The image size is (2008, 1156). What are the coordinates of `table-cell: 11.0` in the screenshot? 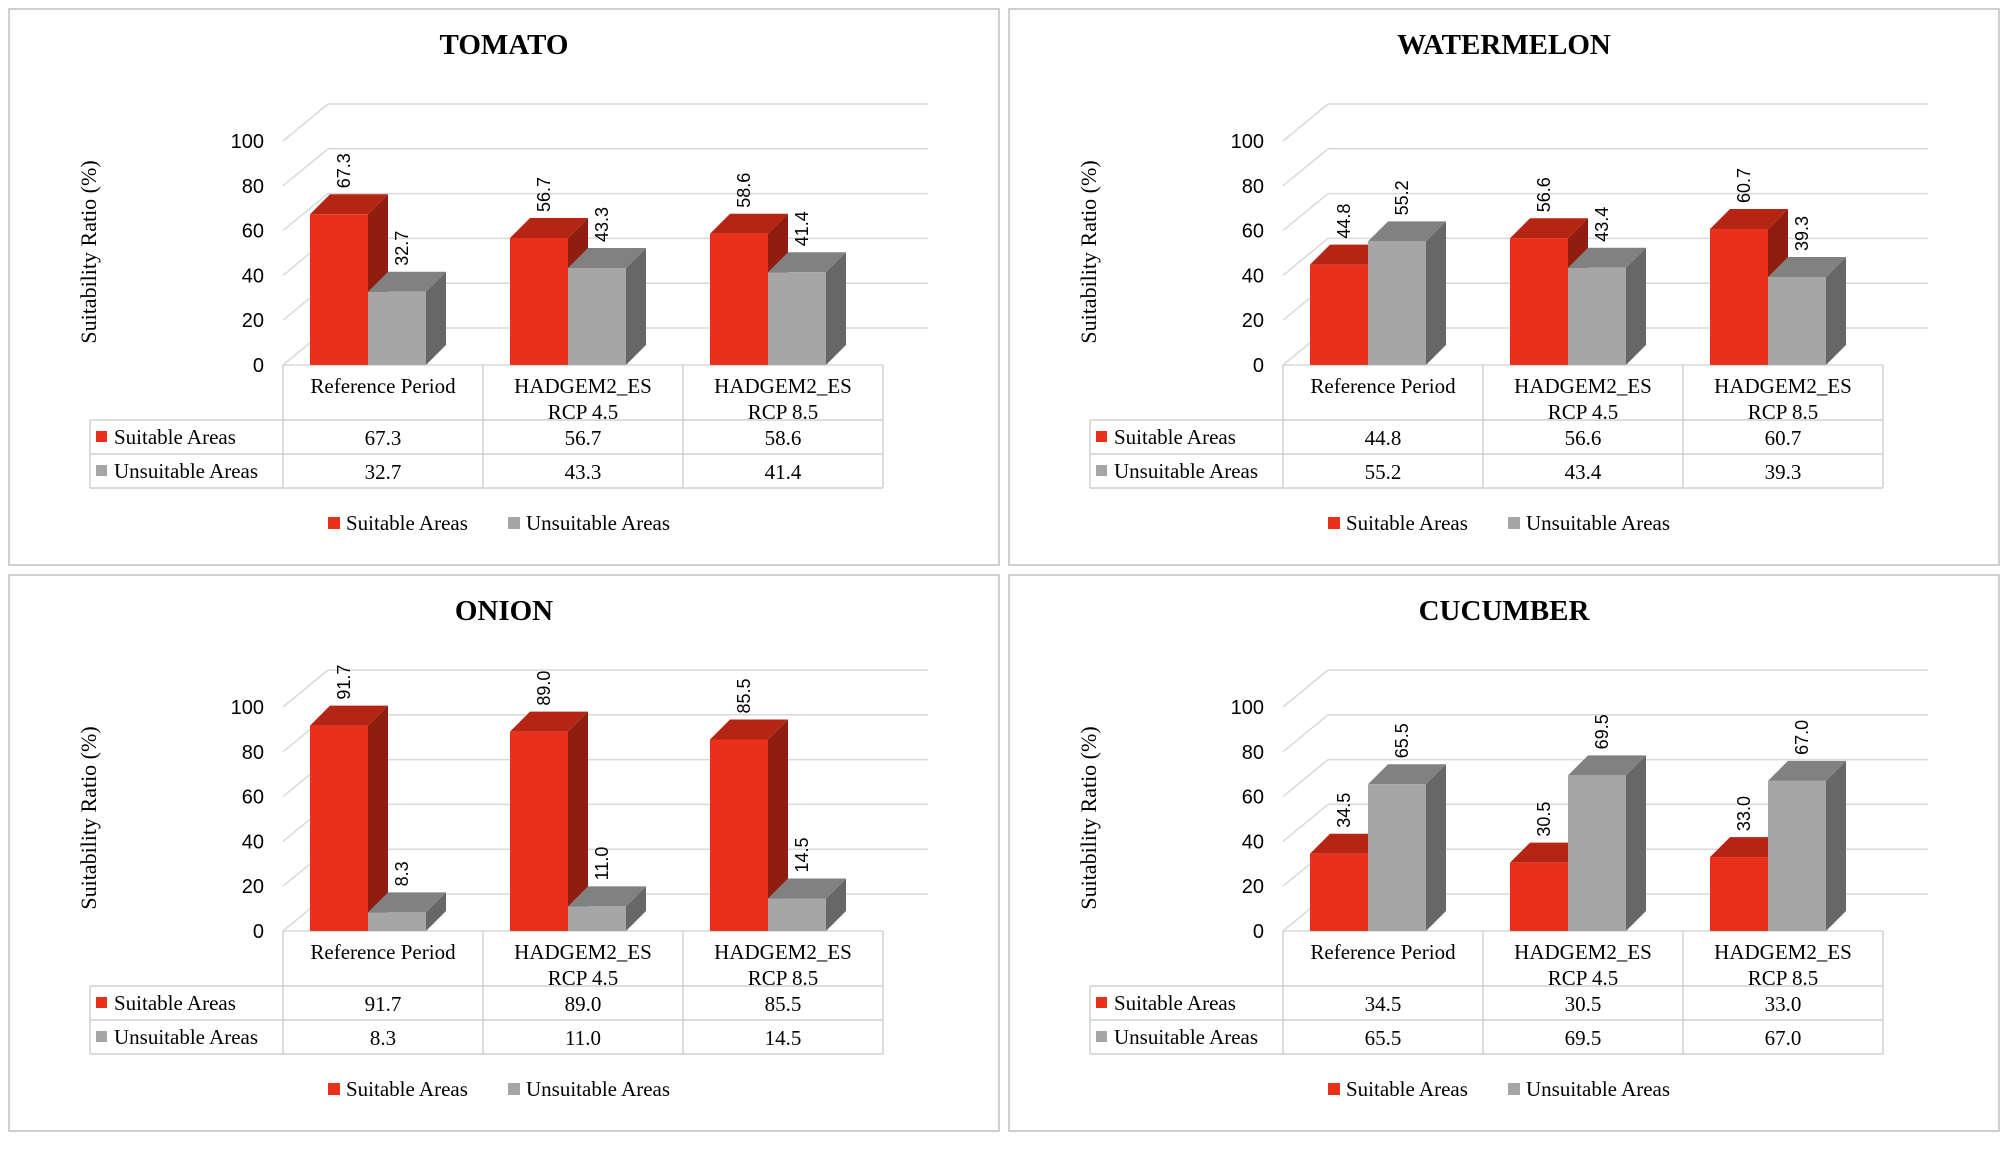 It's located at (583, 1038).